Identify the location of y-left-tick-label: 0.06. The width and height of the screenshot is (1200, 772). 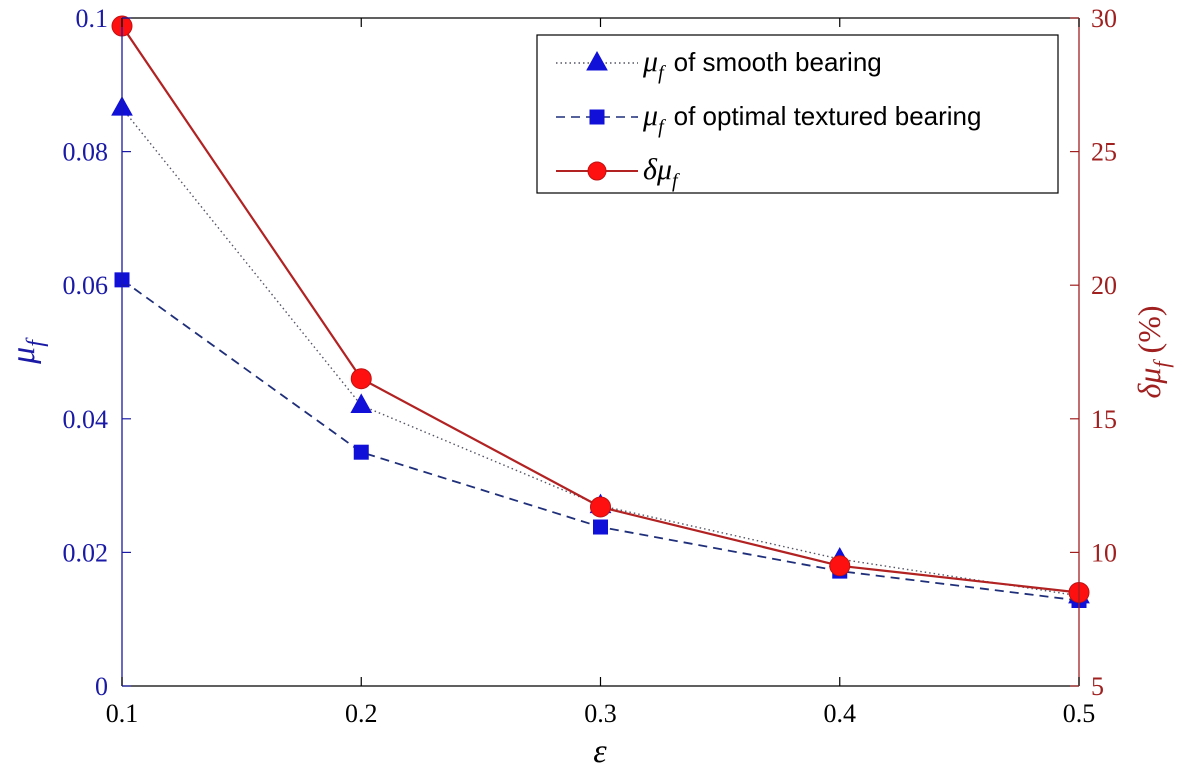
(86, 285).